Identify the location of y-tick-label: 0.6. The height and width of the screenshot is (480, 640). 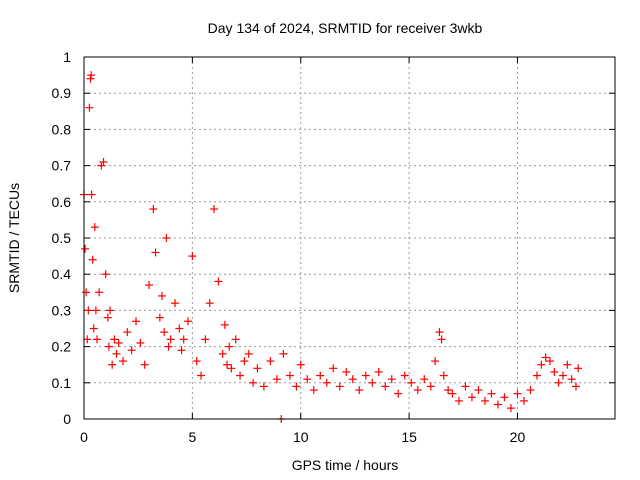
(62, 202).